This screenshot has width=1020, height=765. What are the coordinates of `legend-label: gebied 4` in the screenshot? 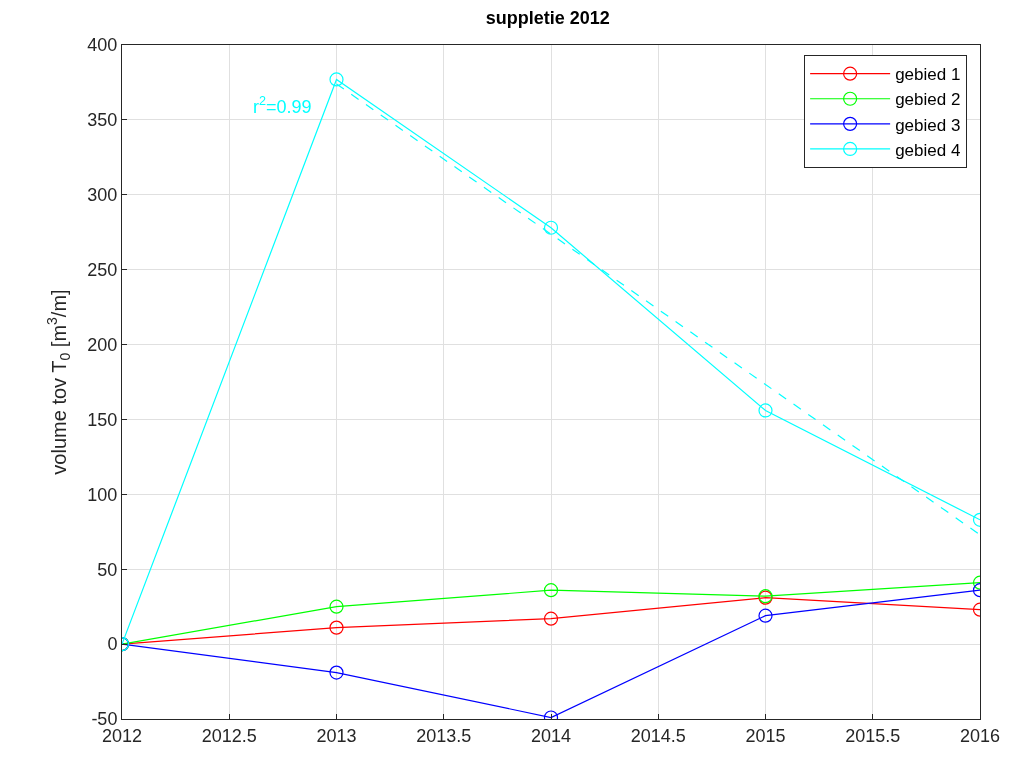 It's located at (928, 150).